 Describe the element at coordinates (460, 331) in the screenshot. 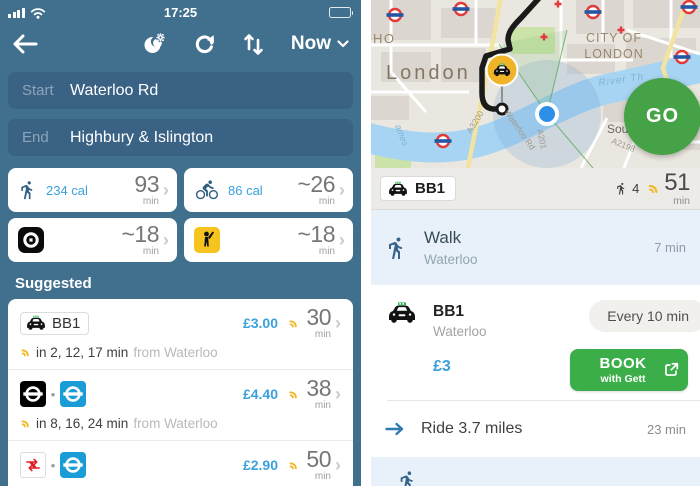

I see `taxi-step-subtitle: Waterloo` at that location.